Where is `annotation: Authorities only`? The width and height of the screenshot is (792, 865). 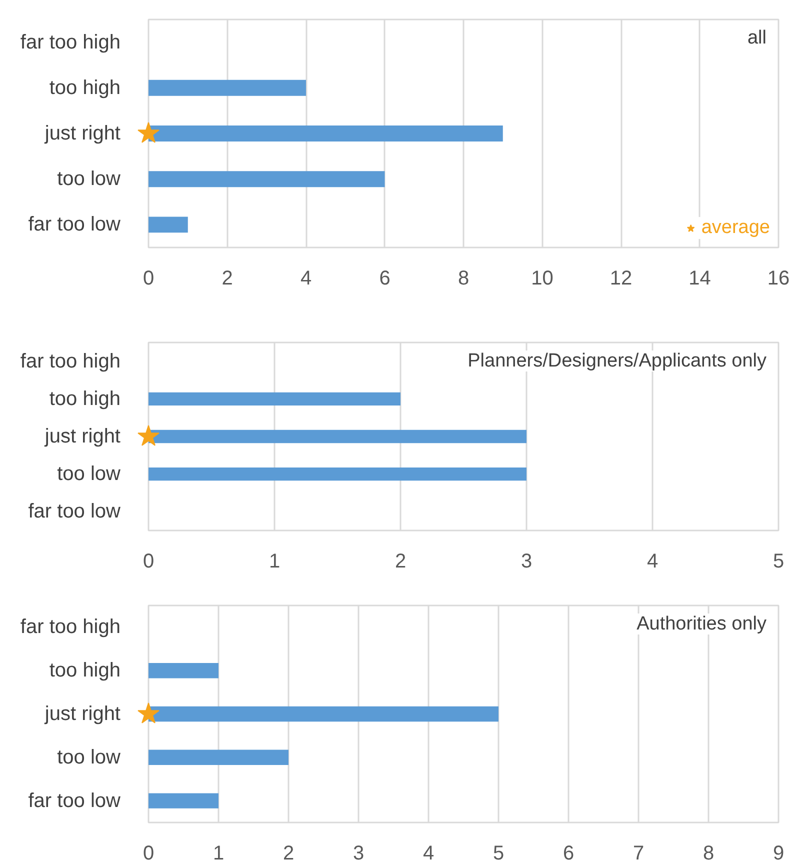
annotation: Authorities only is located at coordinates (701, 624).